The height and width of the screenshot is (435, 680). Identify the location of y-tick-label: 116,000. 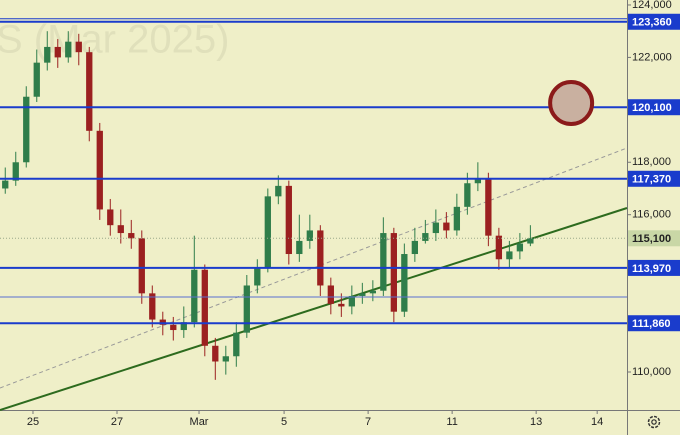
(651, 215).